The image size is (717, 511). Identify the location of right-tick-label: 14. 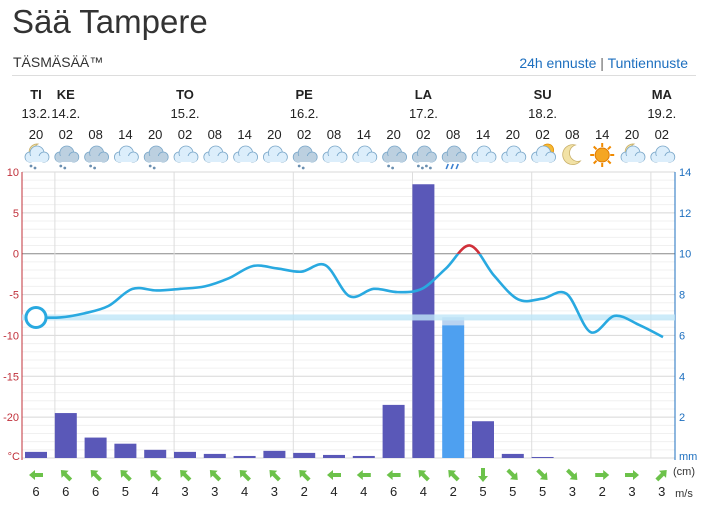
(685, 173).